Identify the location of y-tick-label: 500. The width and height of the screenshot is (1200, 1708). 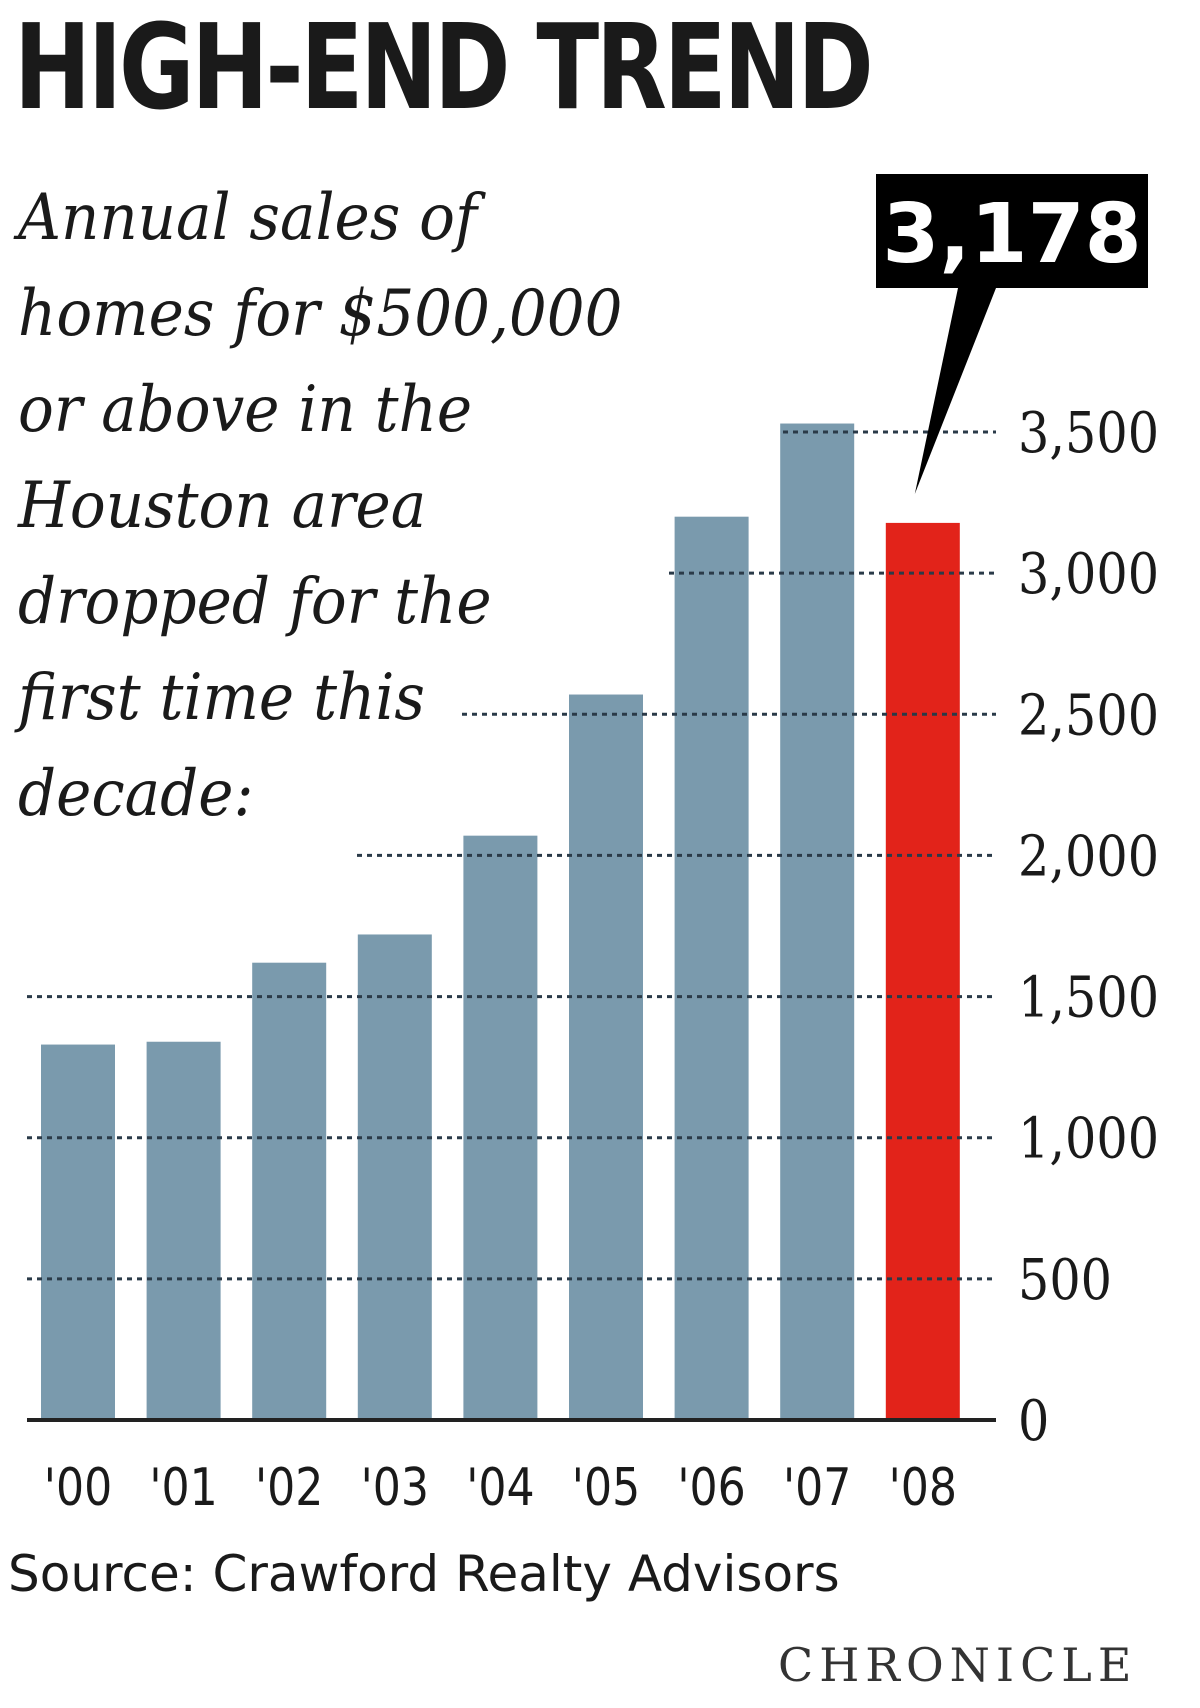
(1065, 1280).